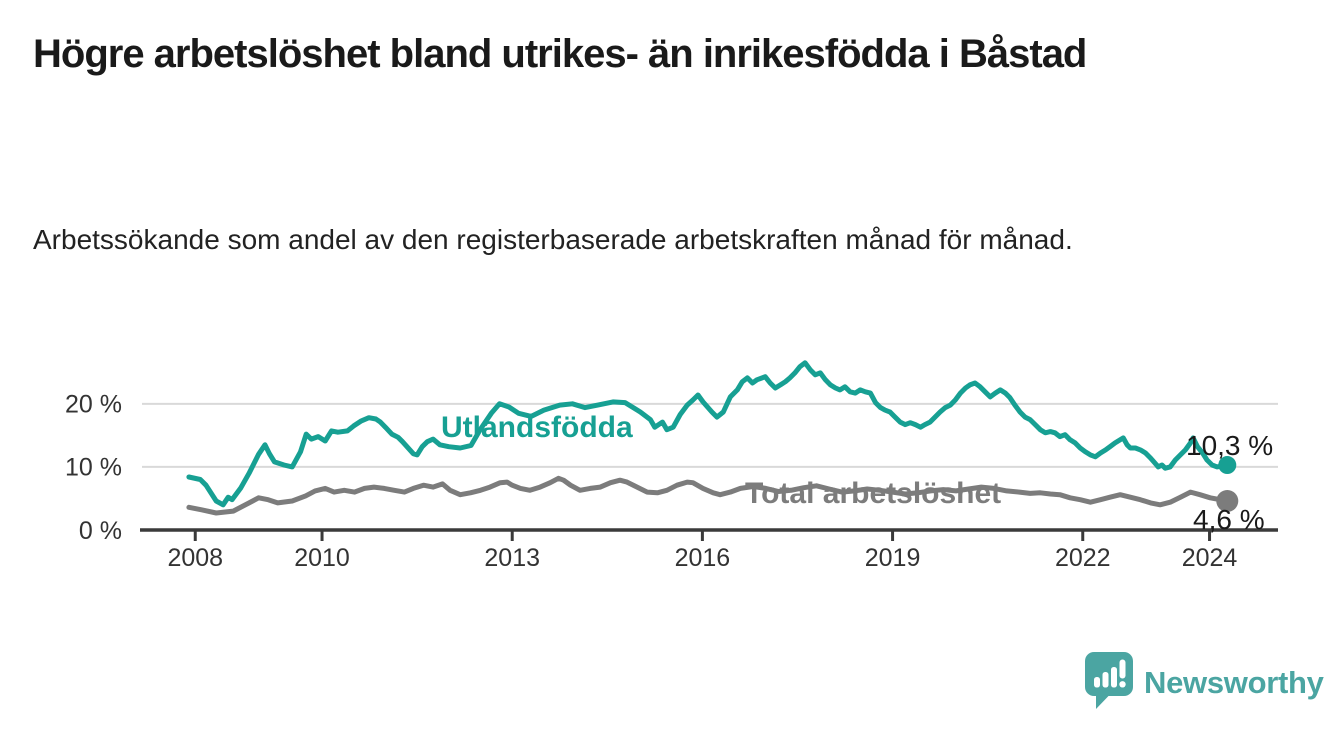 Image resolution: width=1340 pixels, height=734 pixels. Describe the element at coordinates (1227, 500) in the screenshot. I see `endpoint-dot-total` at that location.